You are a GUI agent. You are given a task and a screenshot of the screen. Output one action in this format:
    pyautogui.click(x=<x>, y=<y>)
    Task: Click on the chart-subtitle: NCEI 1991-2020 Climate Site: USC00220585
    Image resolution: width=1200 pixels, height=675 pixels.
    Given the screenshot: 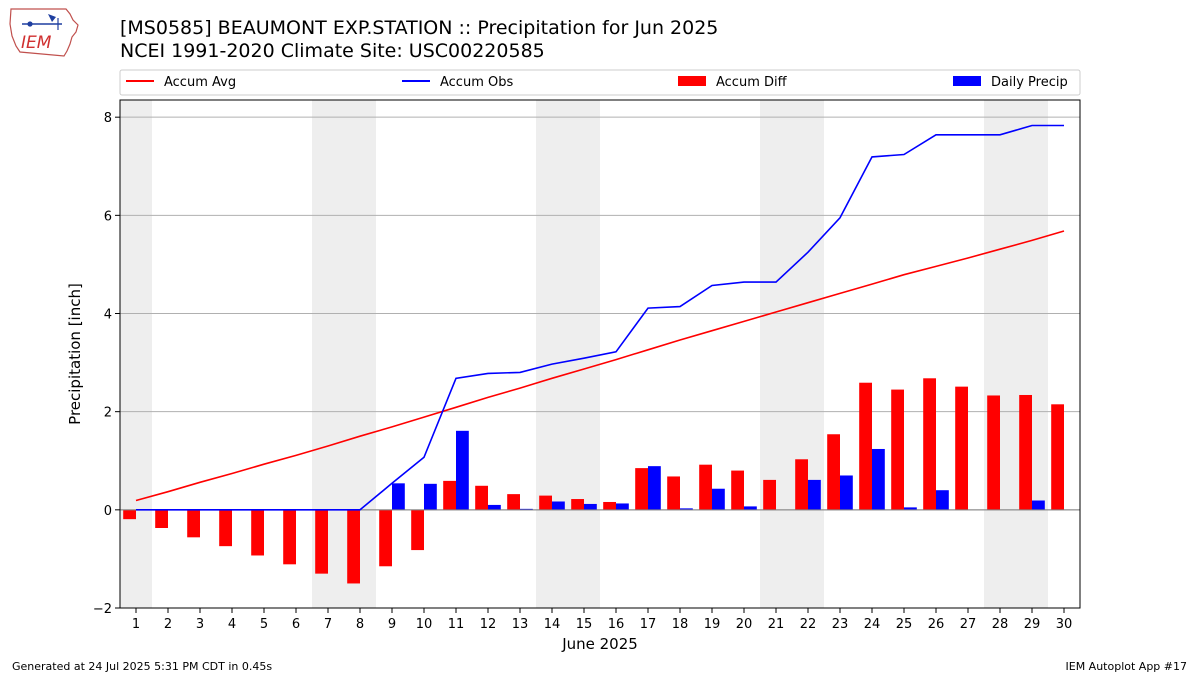 What is the action you would take?
    pyautogui.click(x=332, y=51)
    